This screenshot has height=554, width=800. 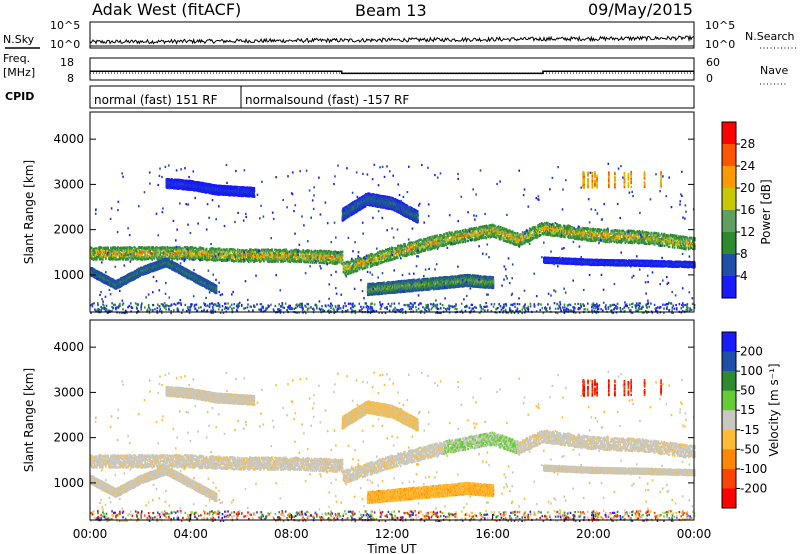 I want to click on power-colorbar: 4 8 12 16 20 24 28 Power [dB], so click(x=747, y=210).